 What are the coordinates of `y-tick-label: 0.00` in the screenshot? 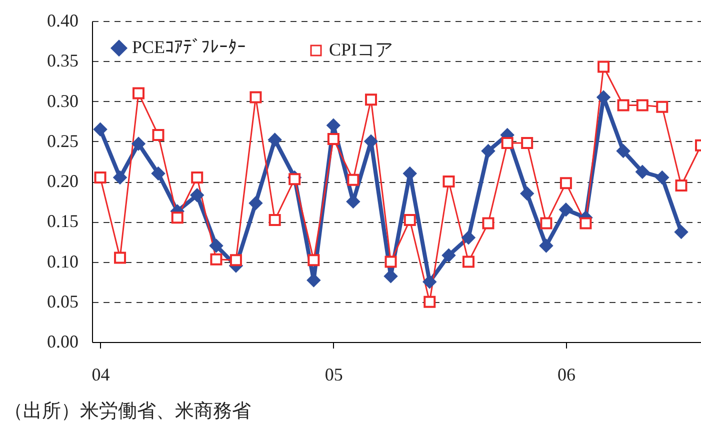 It's located at (62, 342).